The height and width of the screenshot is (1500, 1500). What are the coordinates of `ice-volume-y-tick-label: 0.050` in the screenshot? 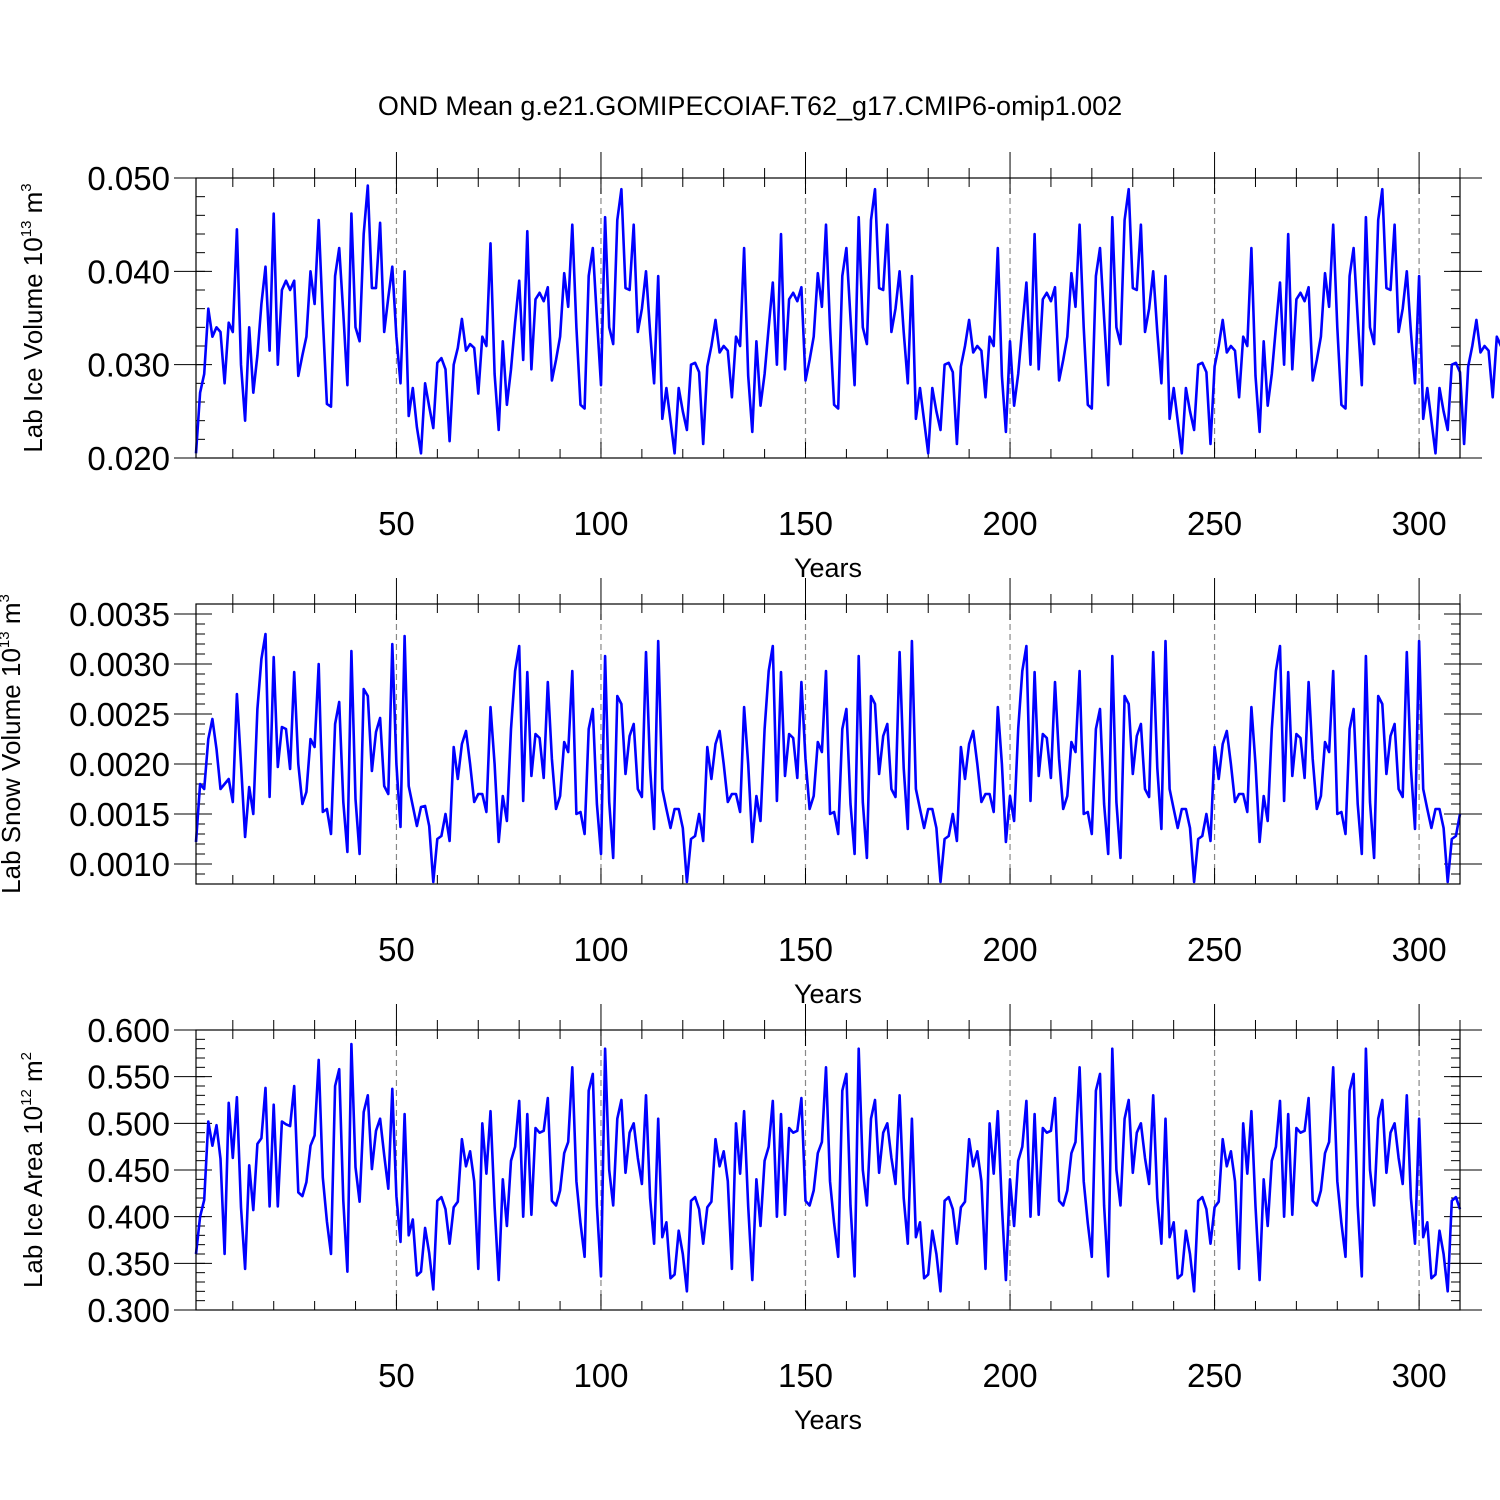 It's located at (128, 178).